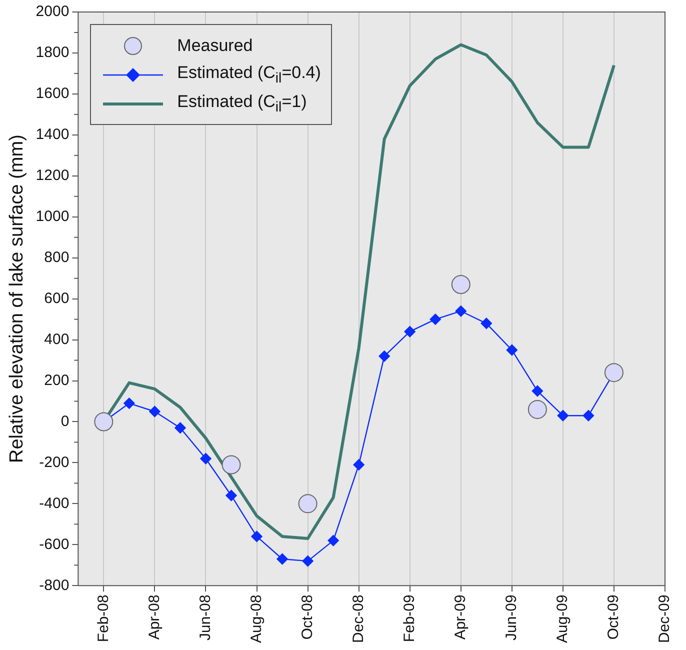  Describe the element at coordinates (242, 104) in the screenshot. I see `legend-label: Estimated (C$_{il}$=1)` at that location.